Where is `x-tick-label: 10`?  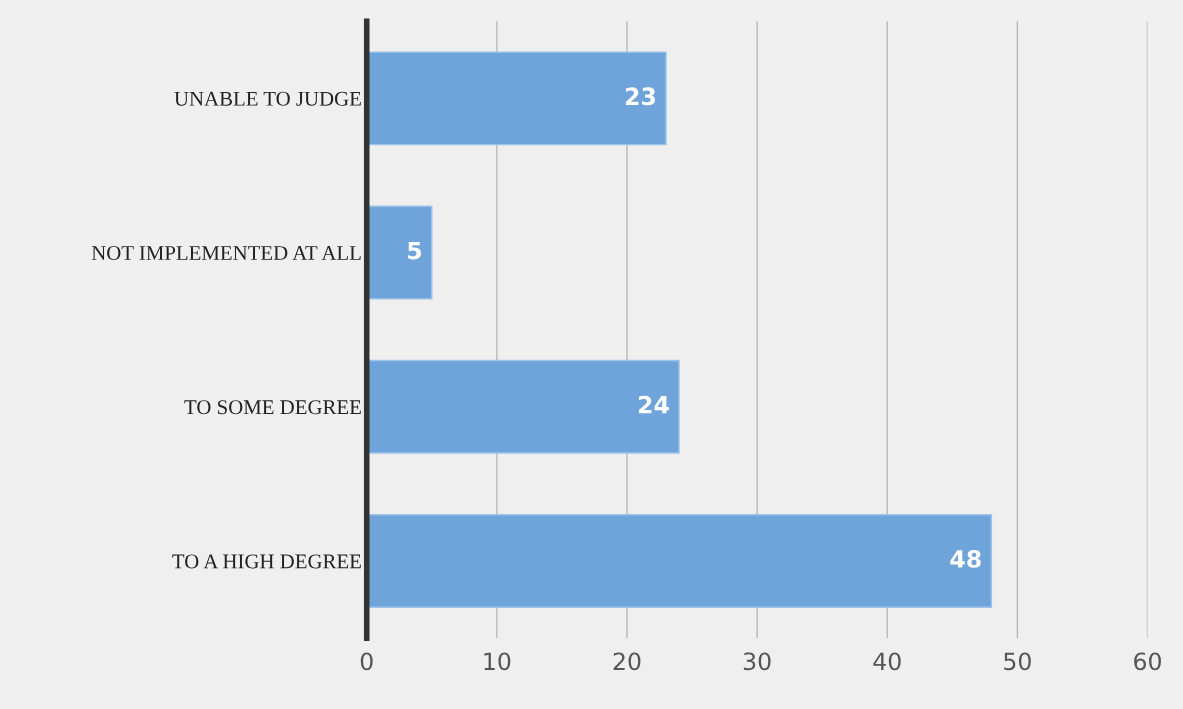 x-tick-label: 10 is located at coordinates (497, 661).